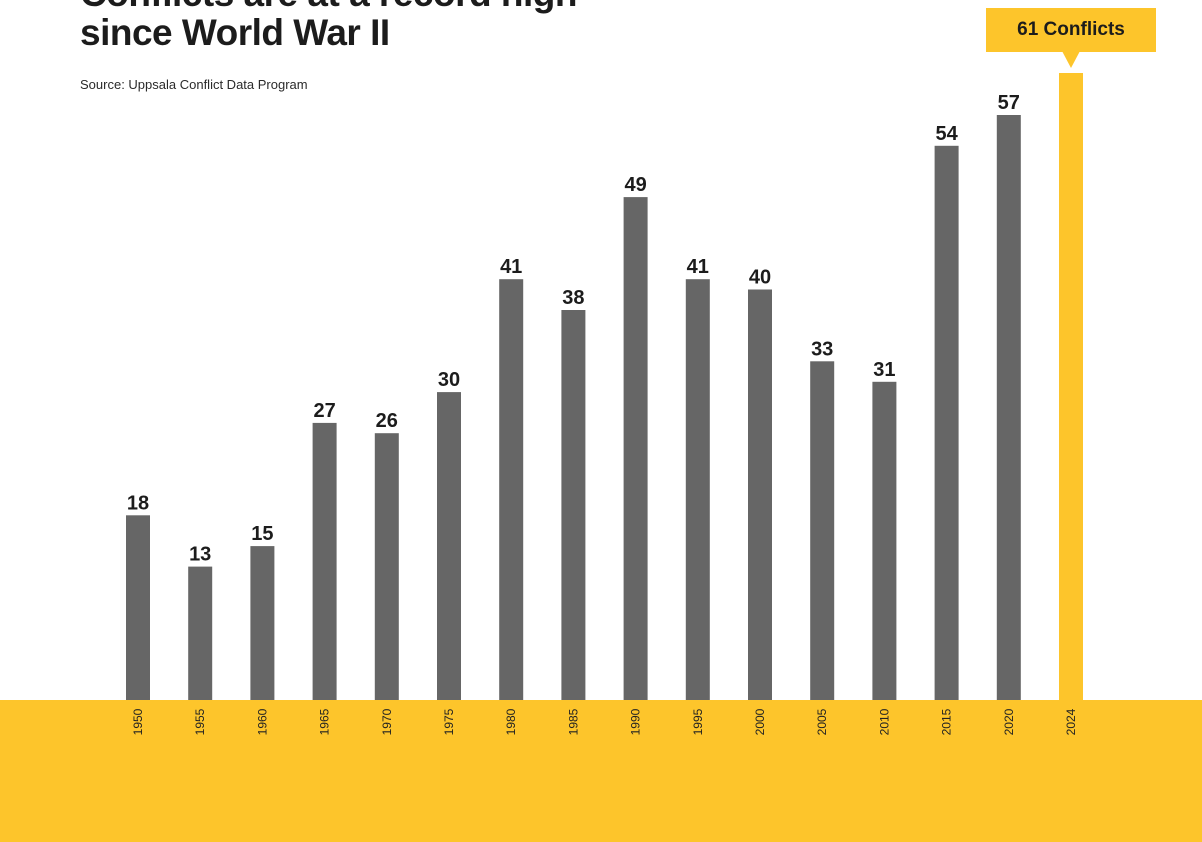  Describe the element at coordinates (194, 84) in the screenshot. I see `source-note: Source: Uppsala Conflict Data Program` at that location.